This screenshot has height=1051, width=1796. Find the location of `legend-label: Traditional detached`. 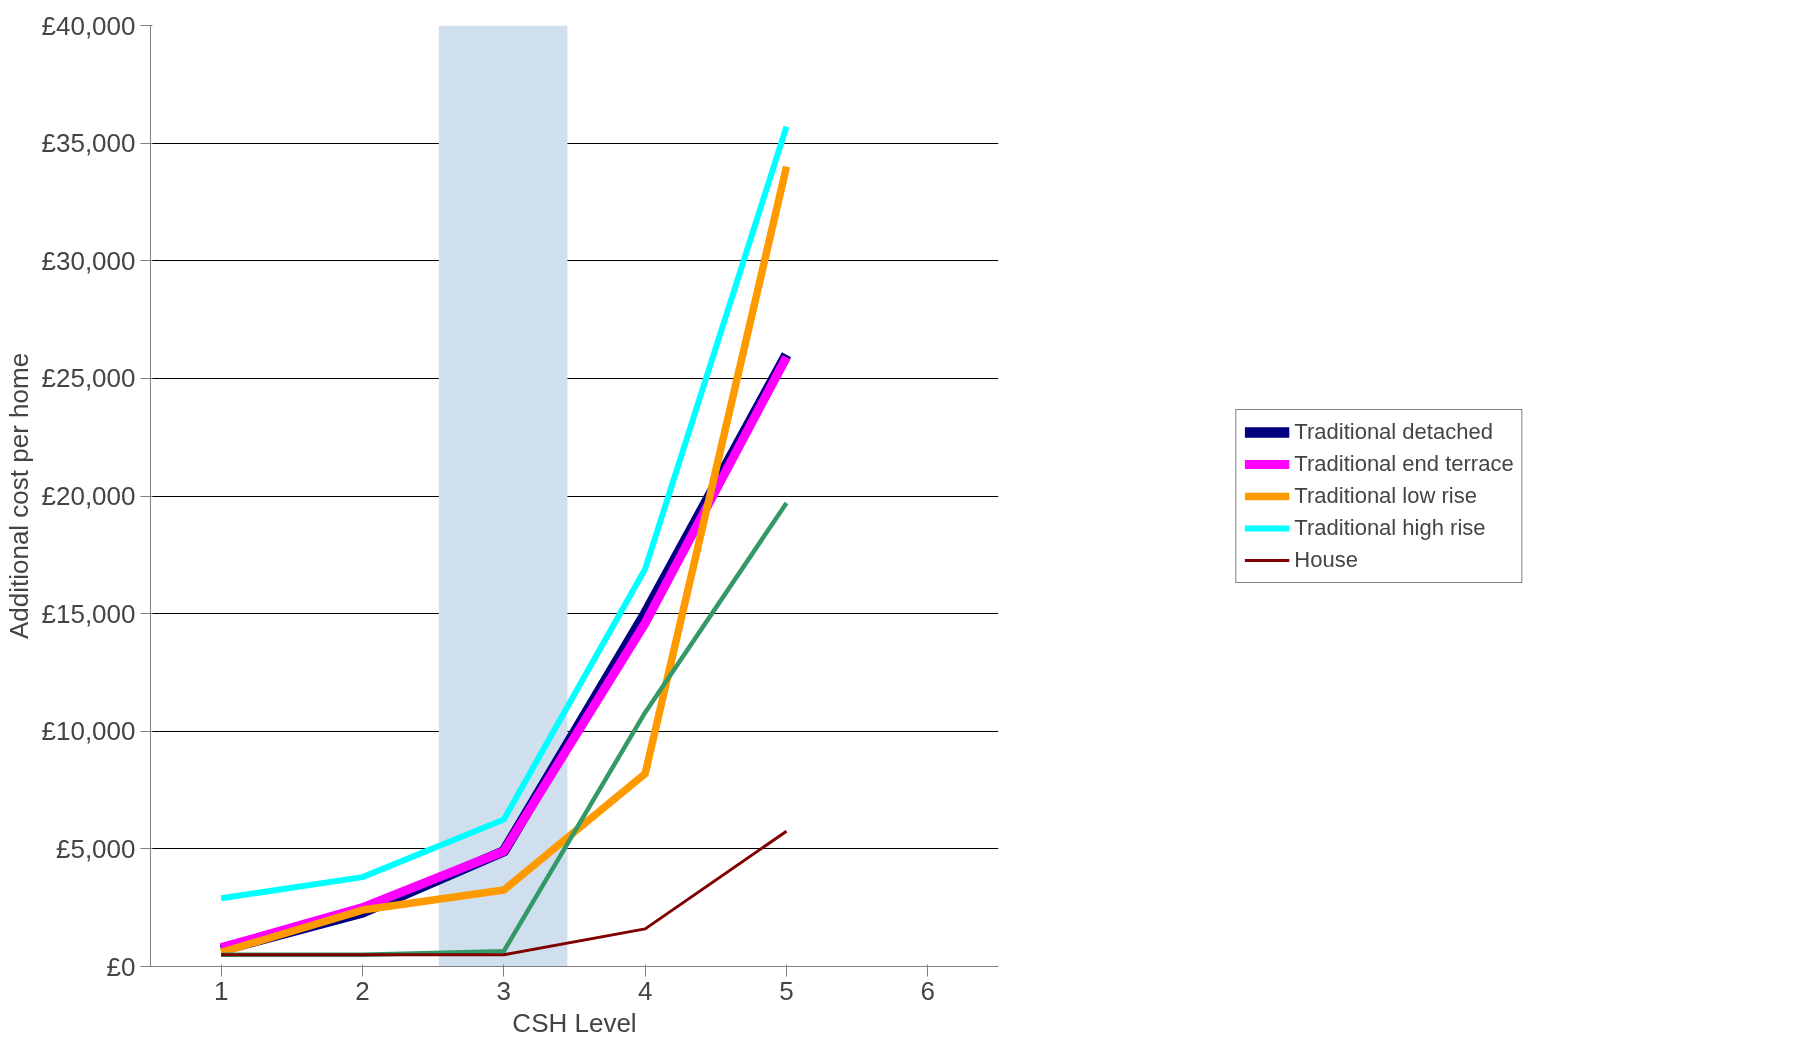

legend-label: Traditional detached is located at coordinates (1393, 431).